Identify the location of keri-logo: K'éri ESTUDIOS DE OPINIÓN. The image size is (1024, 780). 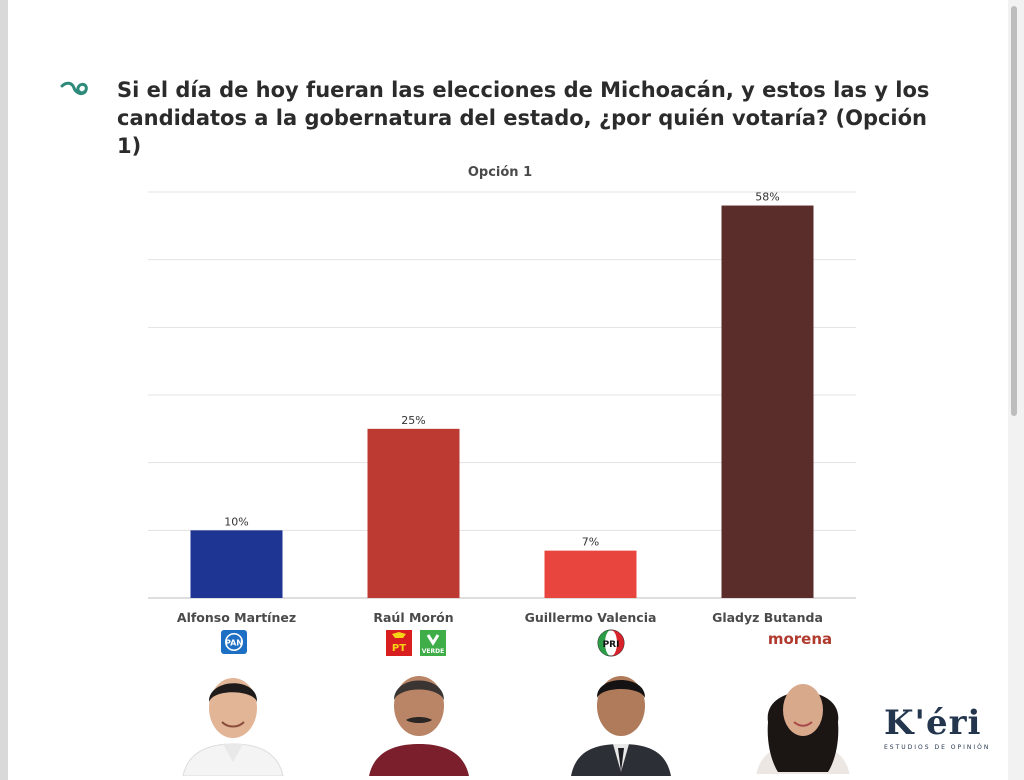
(944, 734).